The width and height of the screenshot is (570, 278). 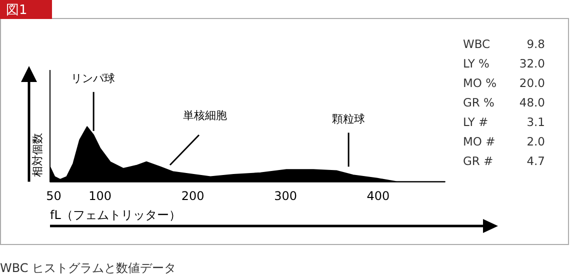 What do you see at coordinates (205, 115) in the screenshot?
I see `annotation: 単核細胞` at bounding box center [205, 115].